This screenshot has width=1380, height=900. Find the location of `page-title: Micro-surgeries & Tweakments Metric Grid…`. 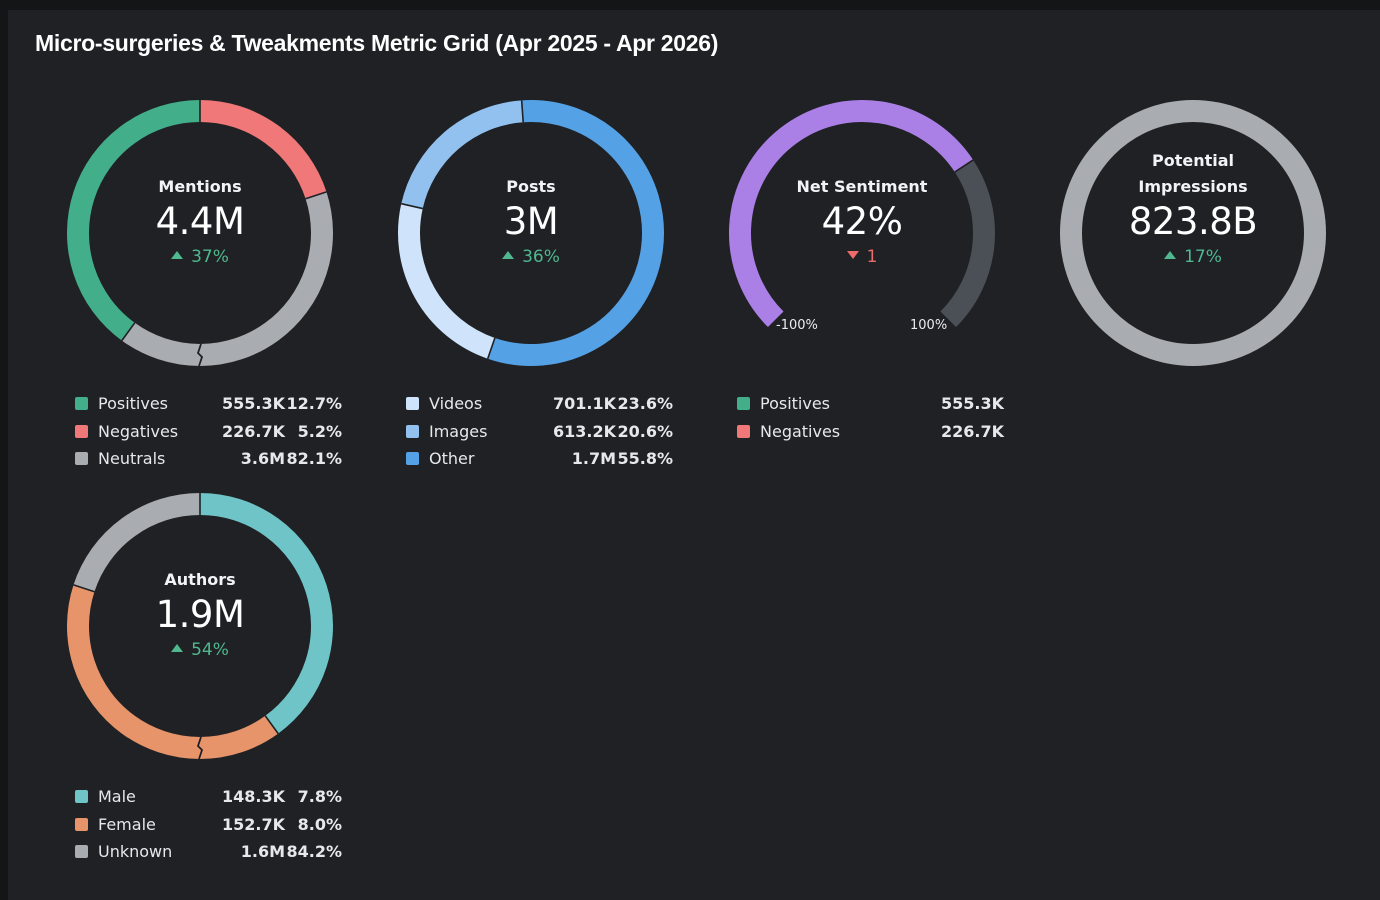

page-title: Micro-surgeries & Tweakments Metric Grid… is located at coordinates (377, 43).